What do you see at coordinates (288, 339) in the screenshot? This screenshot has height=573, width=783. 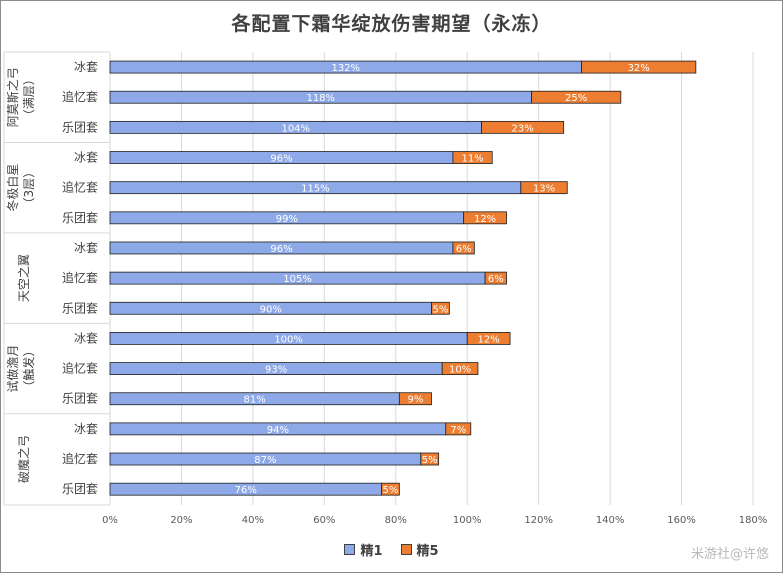 I see `data-label-series-1: 100%` at bounding box center [288, 339].